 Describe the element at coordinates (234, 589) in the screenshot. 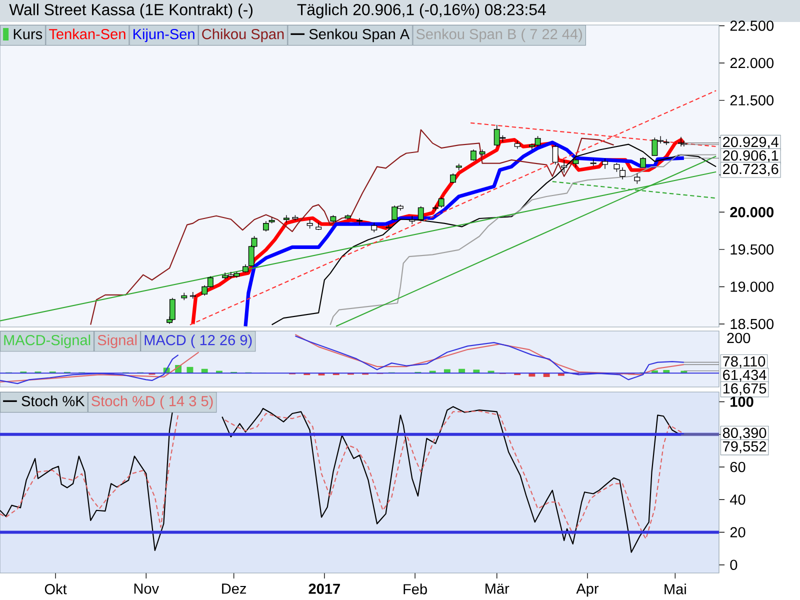

I see `x-tick-label: Dez` at that location.